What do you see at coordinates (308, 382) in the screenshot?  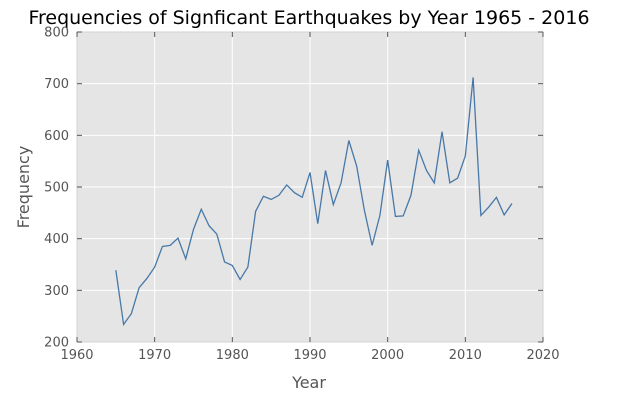 I see `x-axis-label: Year` at bounding box center [308, 382].